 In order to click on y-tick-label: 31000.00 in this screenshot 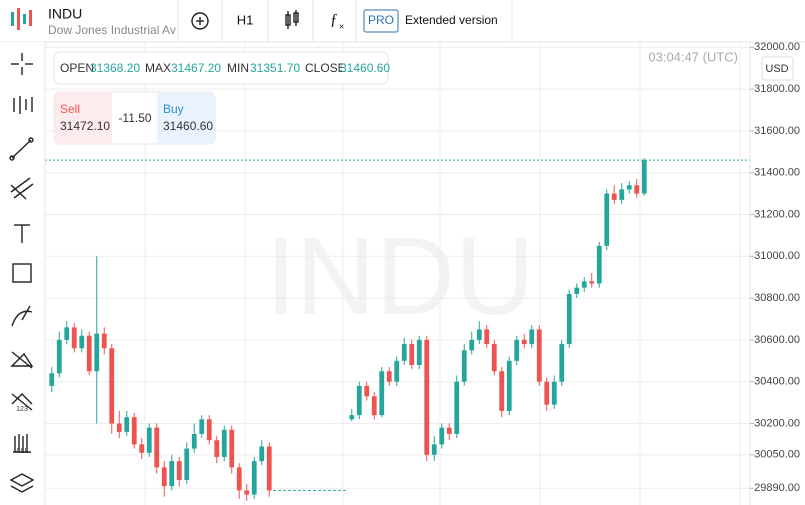, I will do `click(777, 256)`.